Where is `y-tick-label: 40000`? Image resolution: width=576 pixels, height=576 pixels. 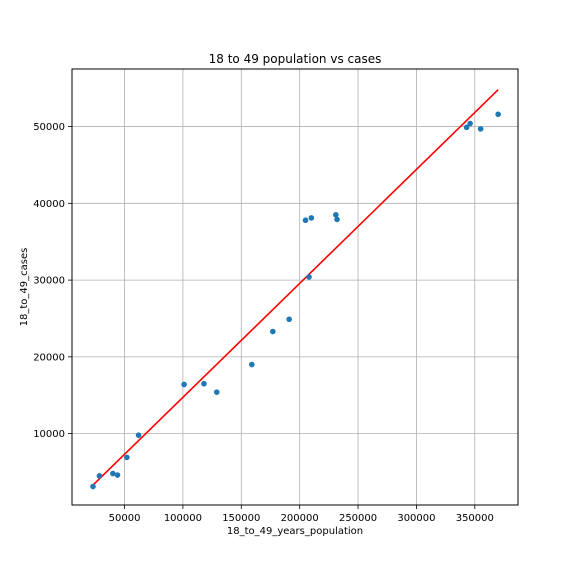 y-tick-label: 40000 is located at coordinates (49, 204).